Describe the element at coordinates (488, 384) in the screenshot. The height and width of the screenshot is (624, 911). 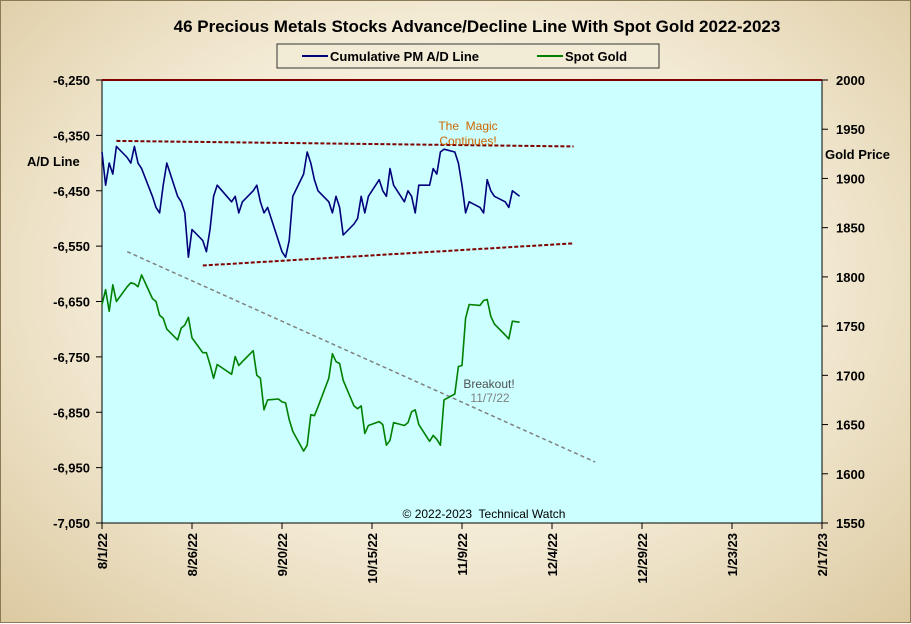
I see `breakout-annotation-line1: Breakout!` at that location.